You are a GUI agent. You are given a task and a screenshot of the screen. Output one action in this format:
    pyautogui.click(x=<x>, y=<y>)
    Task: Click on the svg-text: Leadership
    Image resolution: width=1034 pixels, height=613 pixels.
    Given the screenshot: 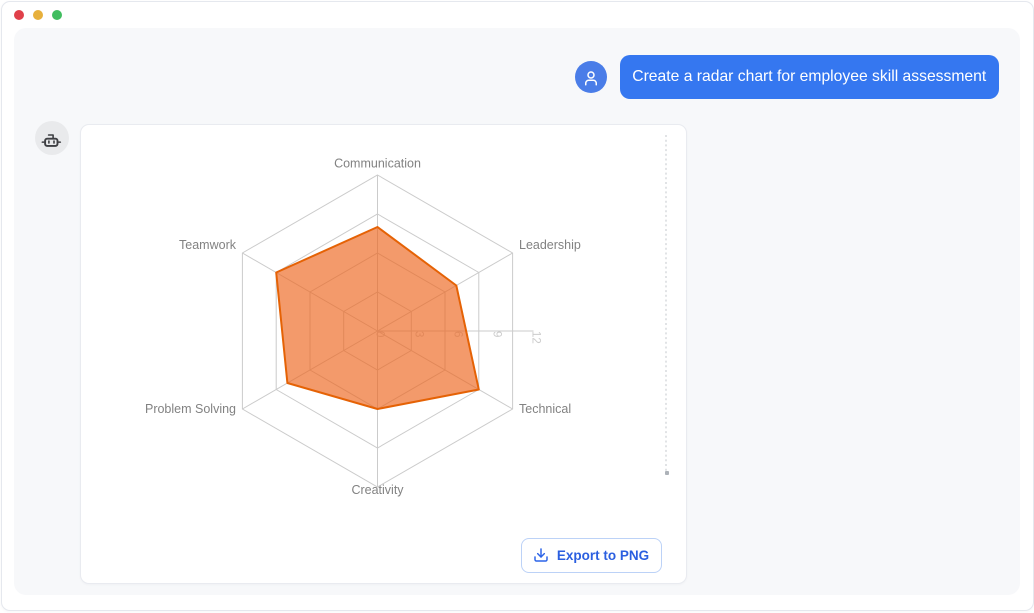 What is the action you would take?
    pyautogui.click(x=550, y=245)
    